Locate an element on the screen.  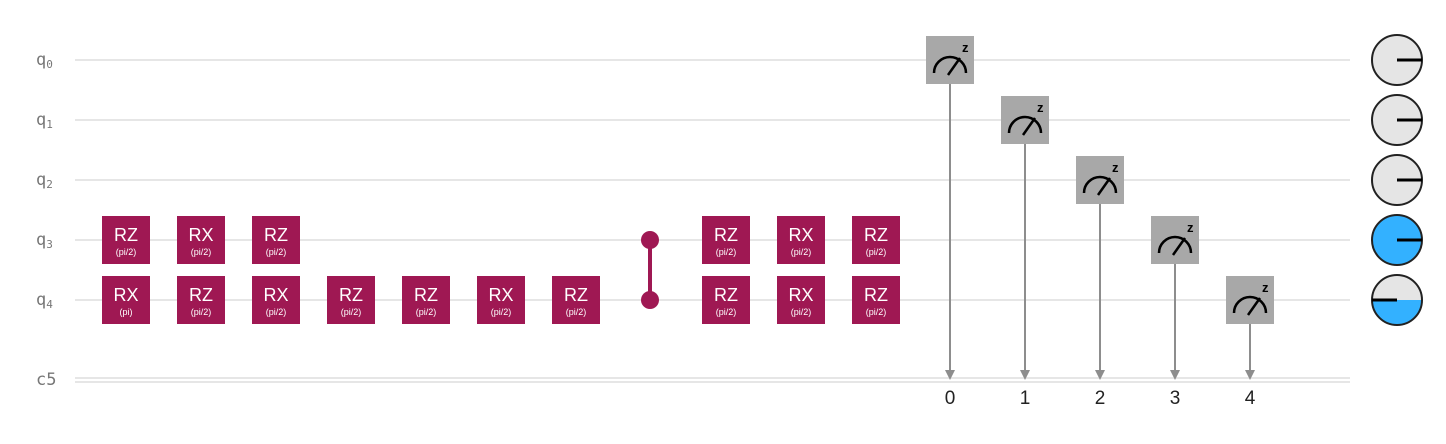
gate-rx: RX (pi) is located at coordinates (126, 300).